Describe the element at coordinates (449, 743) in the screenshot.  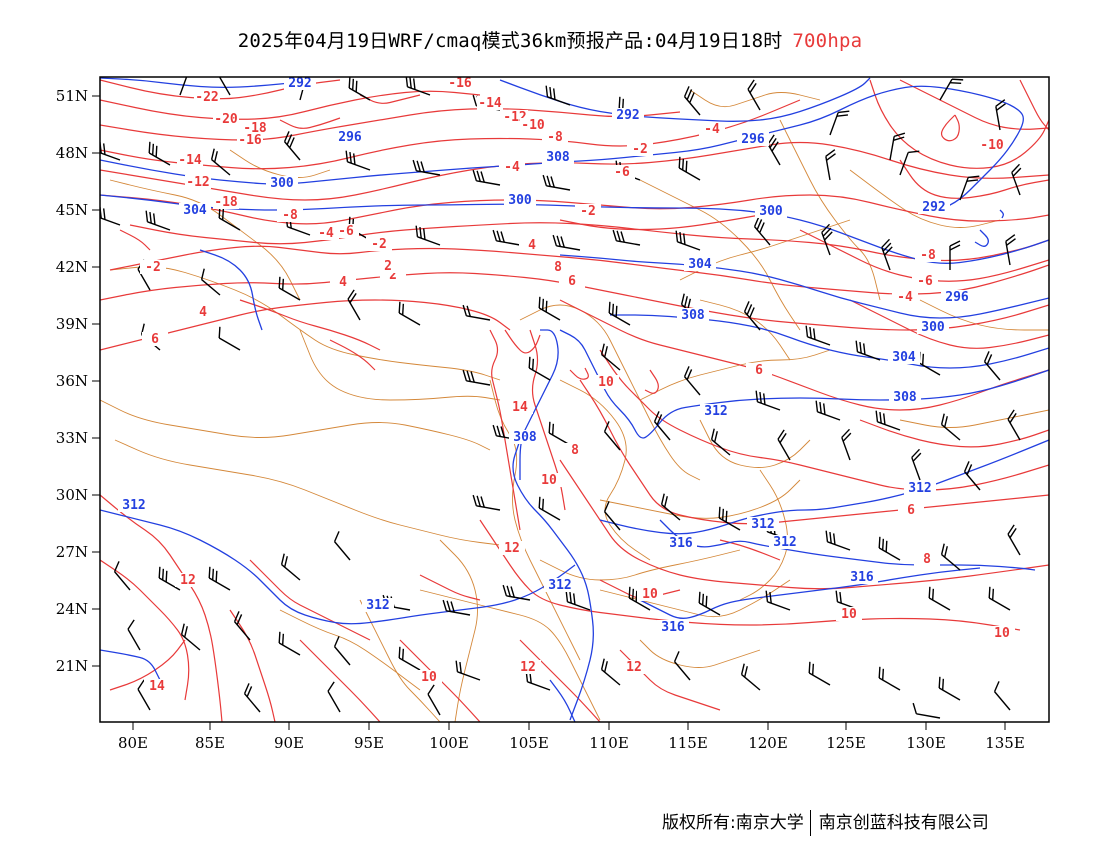
I see `lon-tick-label: 100E` at that location.